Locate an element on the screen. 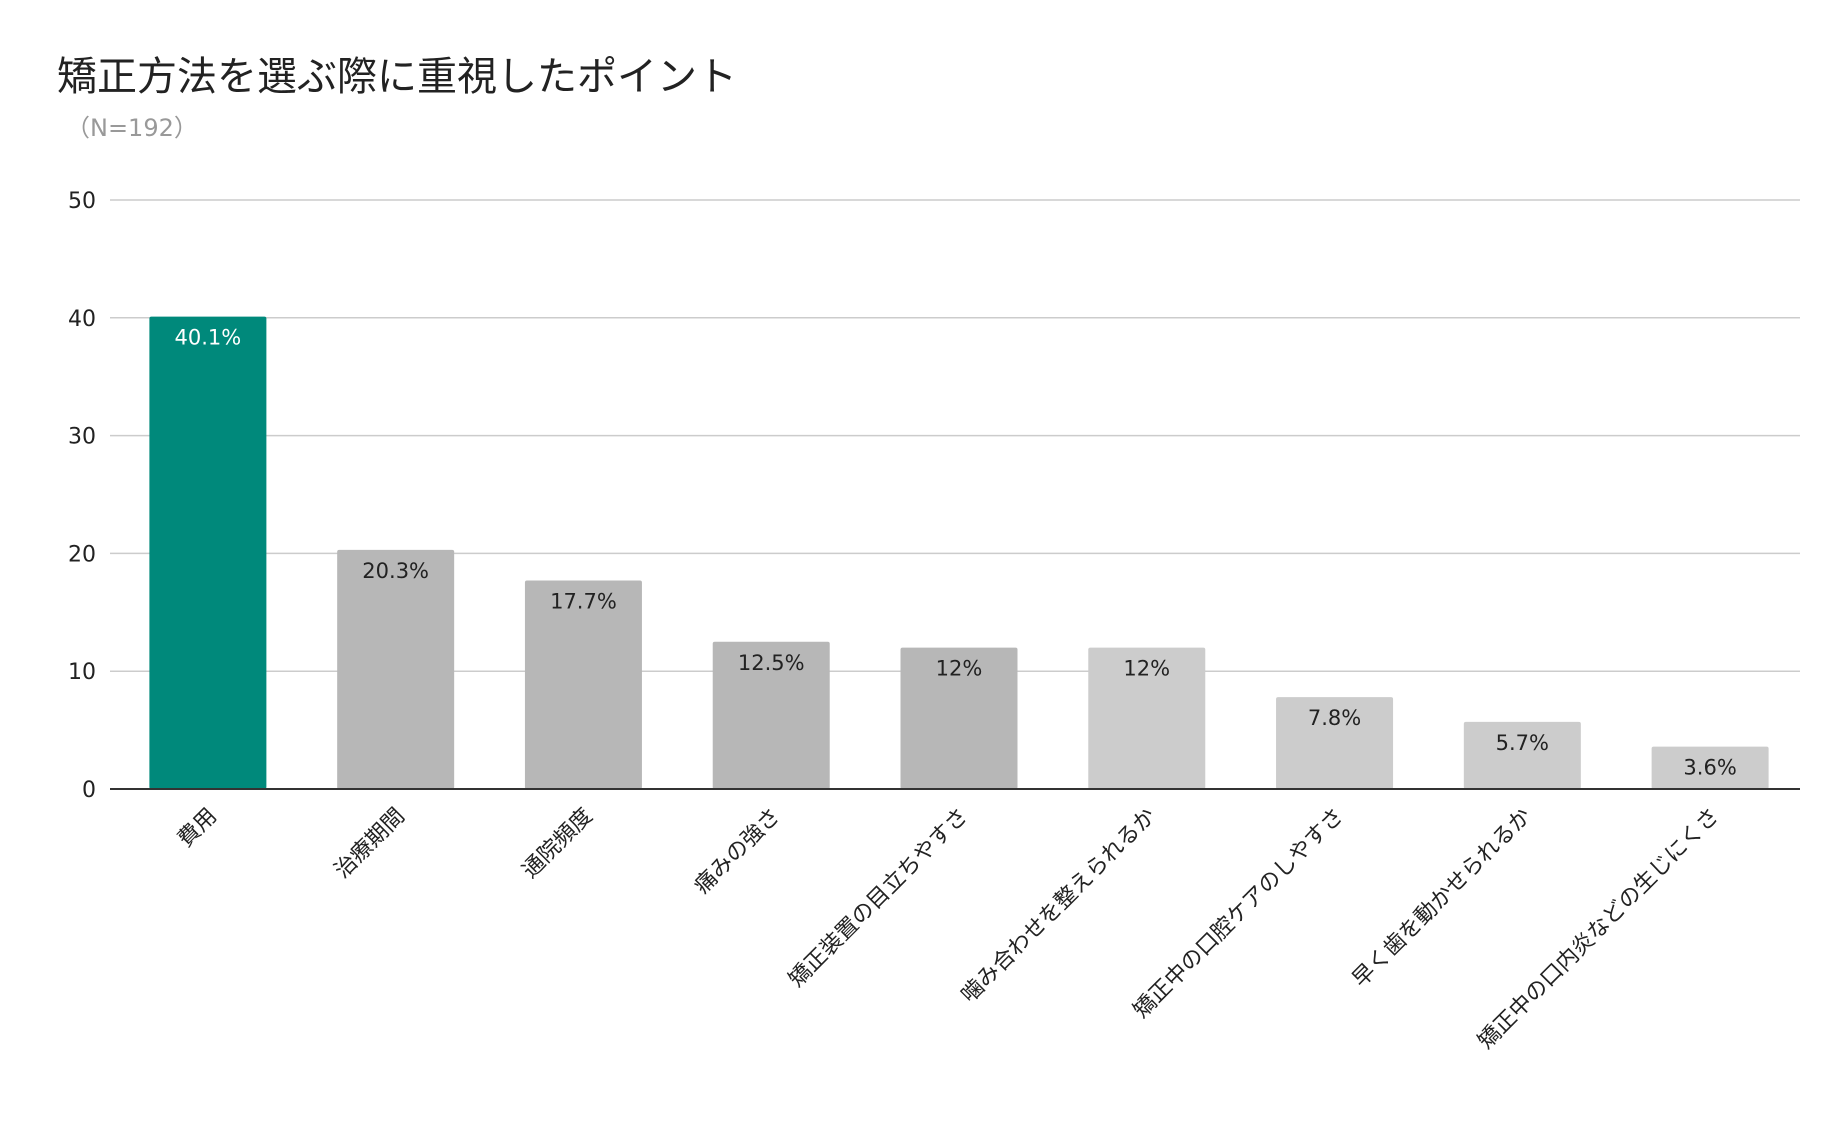  data-label: 3.6% is located at coordinates (1709, 768).